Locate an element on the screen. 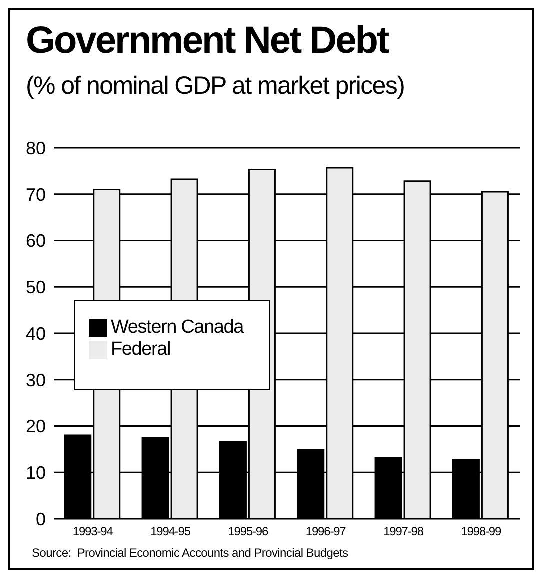 The width and height of the screenshot is (544, 580). x-tick-label: 1996-97 is located at coordinates (326, 531).